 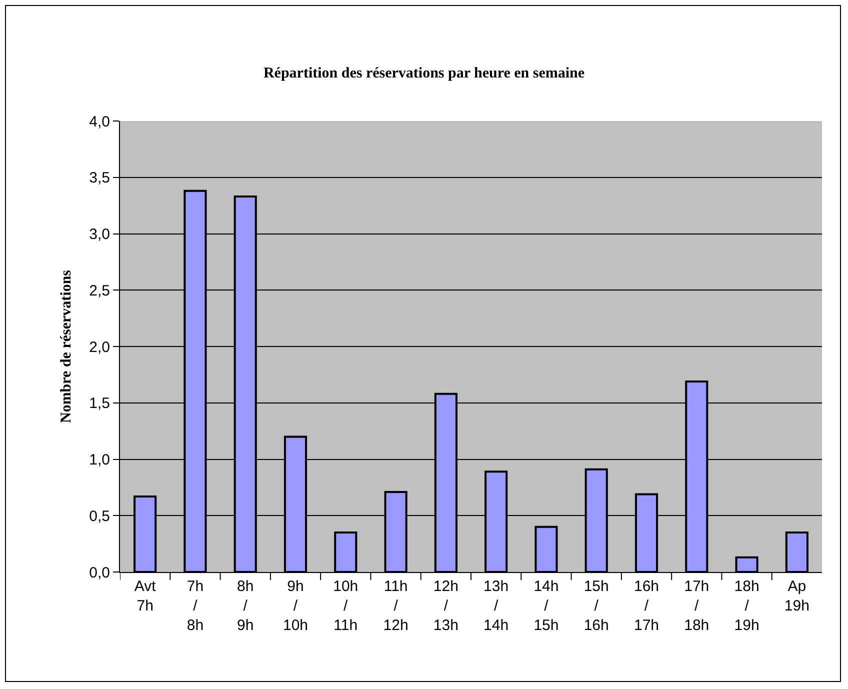 I want to click on chart-title: Répartition des réservations par heure en semaine, so click(x=424, y=74).